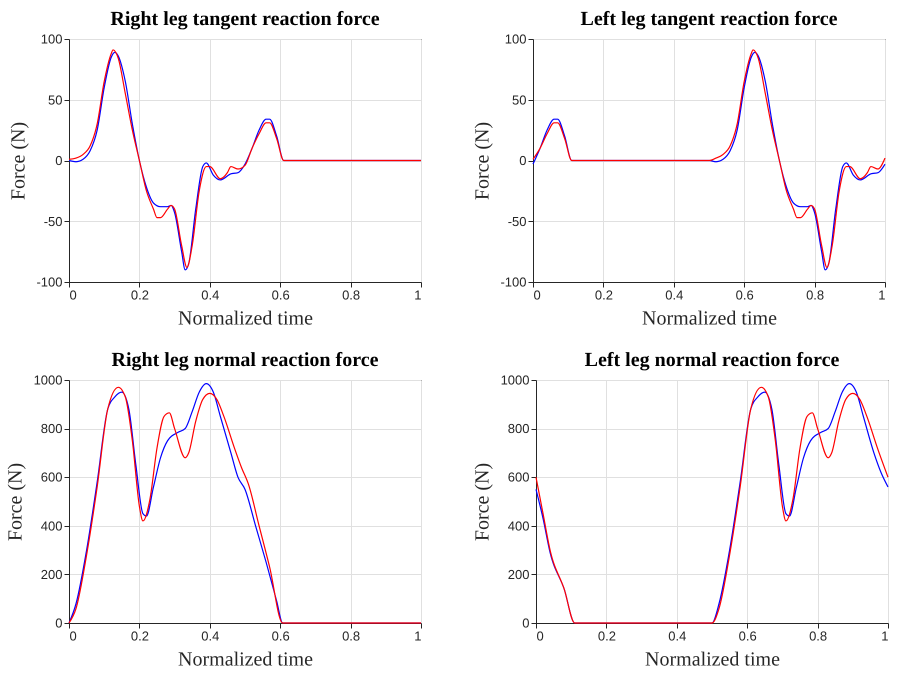  Describe the element at coordinates (245, 360) in the screenshot. I see `chart-title: Right leg normal reaction force` at that location.